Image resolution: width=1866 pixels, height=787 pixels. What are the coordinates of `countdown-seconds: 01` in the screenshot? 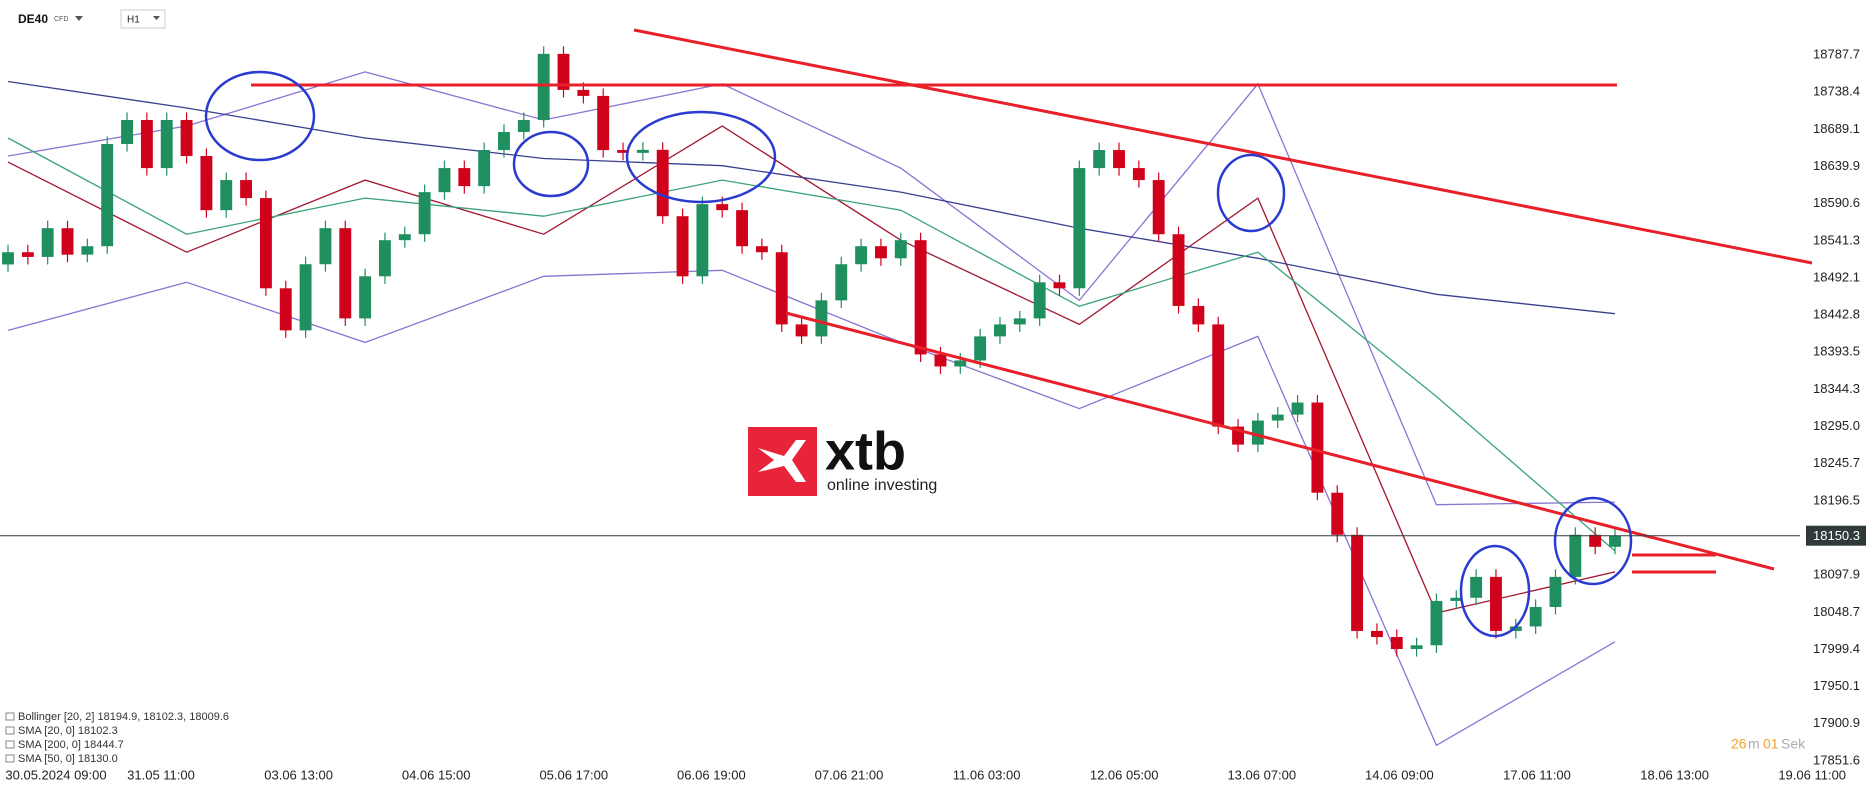 It's located at (1771, 744).